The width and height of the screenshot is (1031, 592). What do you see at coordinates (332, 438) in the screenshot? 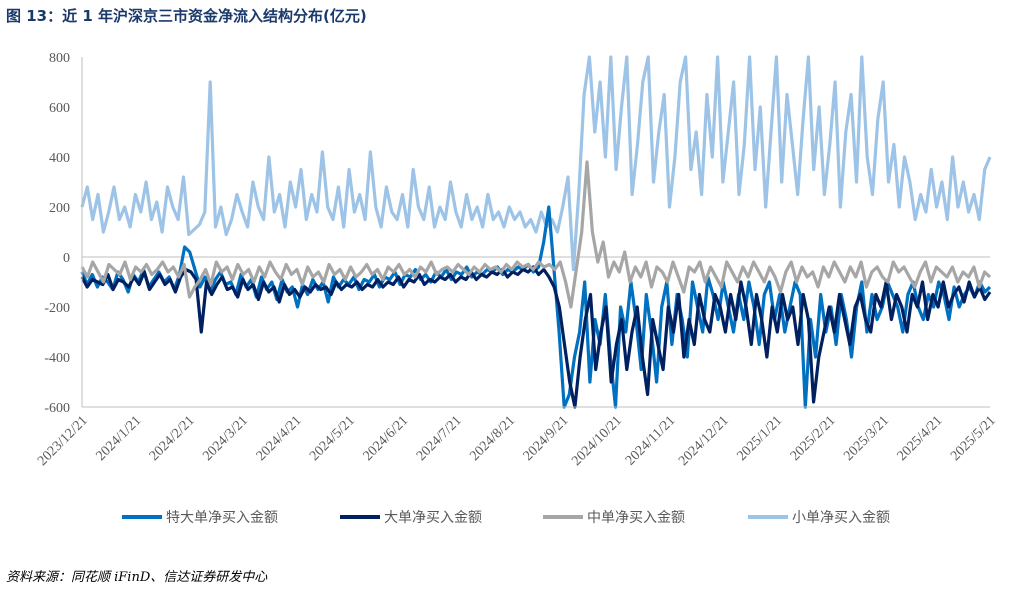
I see `x-tick-label: 2024/5/21` at bounding box center [332, 438].